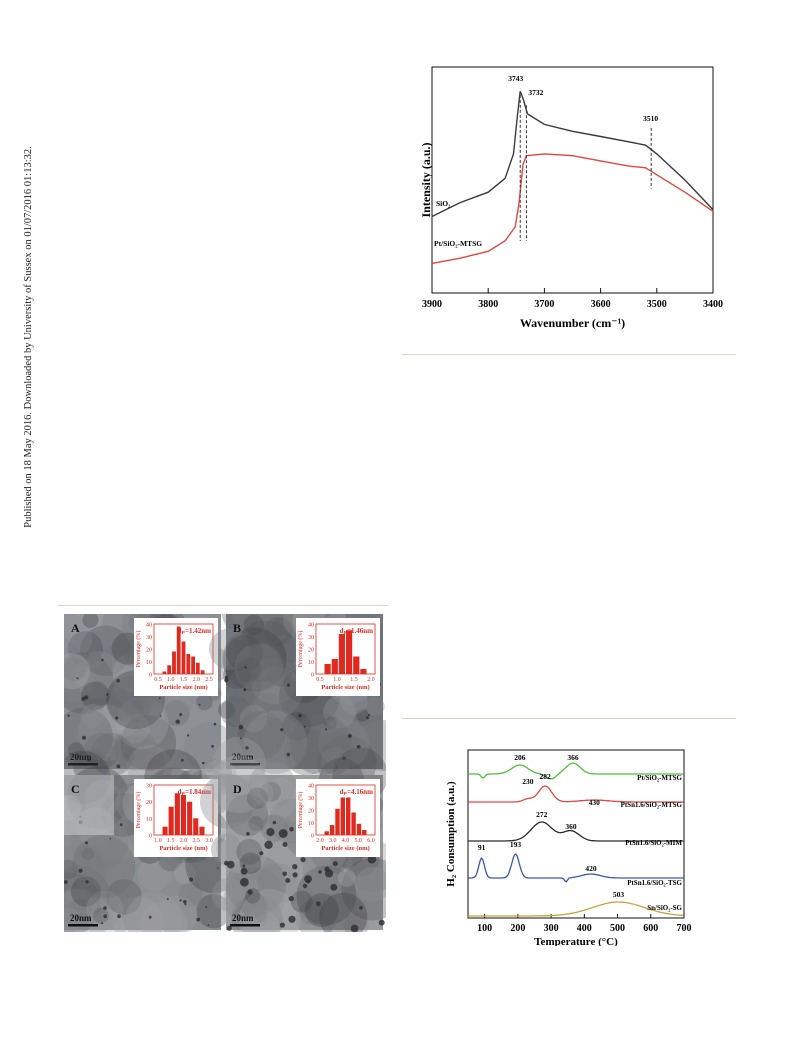 The height and width of the screenshot is (1039, 793). Describe the element at coordinates (657, 304) in the screenshot. I see `x-tick-label: 3500` at that location.